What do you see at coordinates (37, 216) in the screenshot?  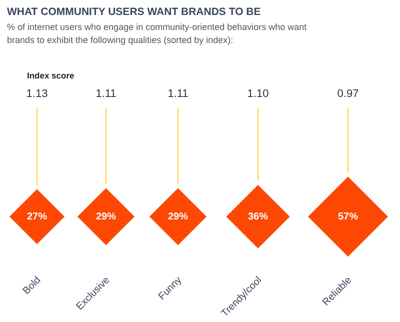 I see `data-label: 27%` at bounding box center [37, 216].